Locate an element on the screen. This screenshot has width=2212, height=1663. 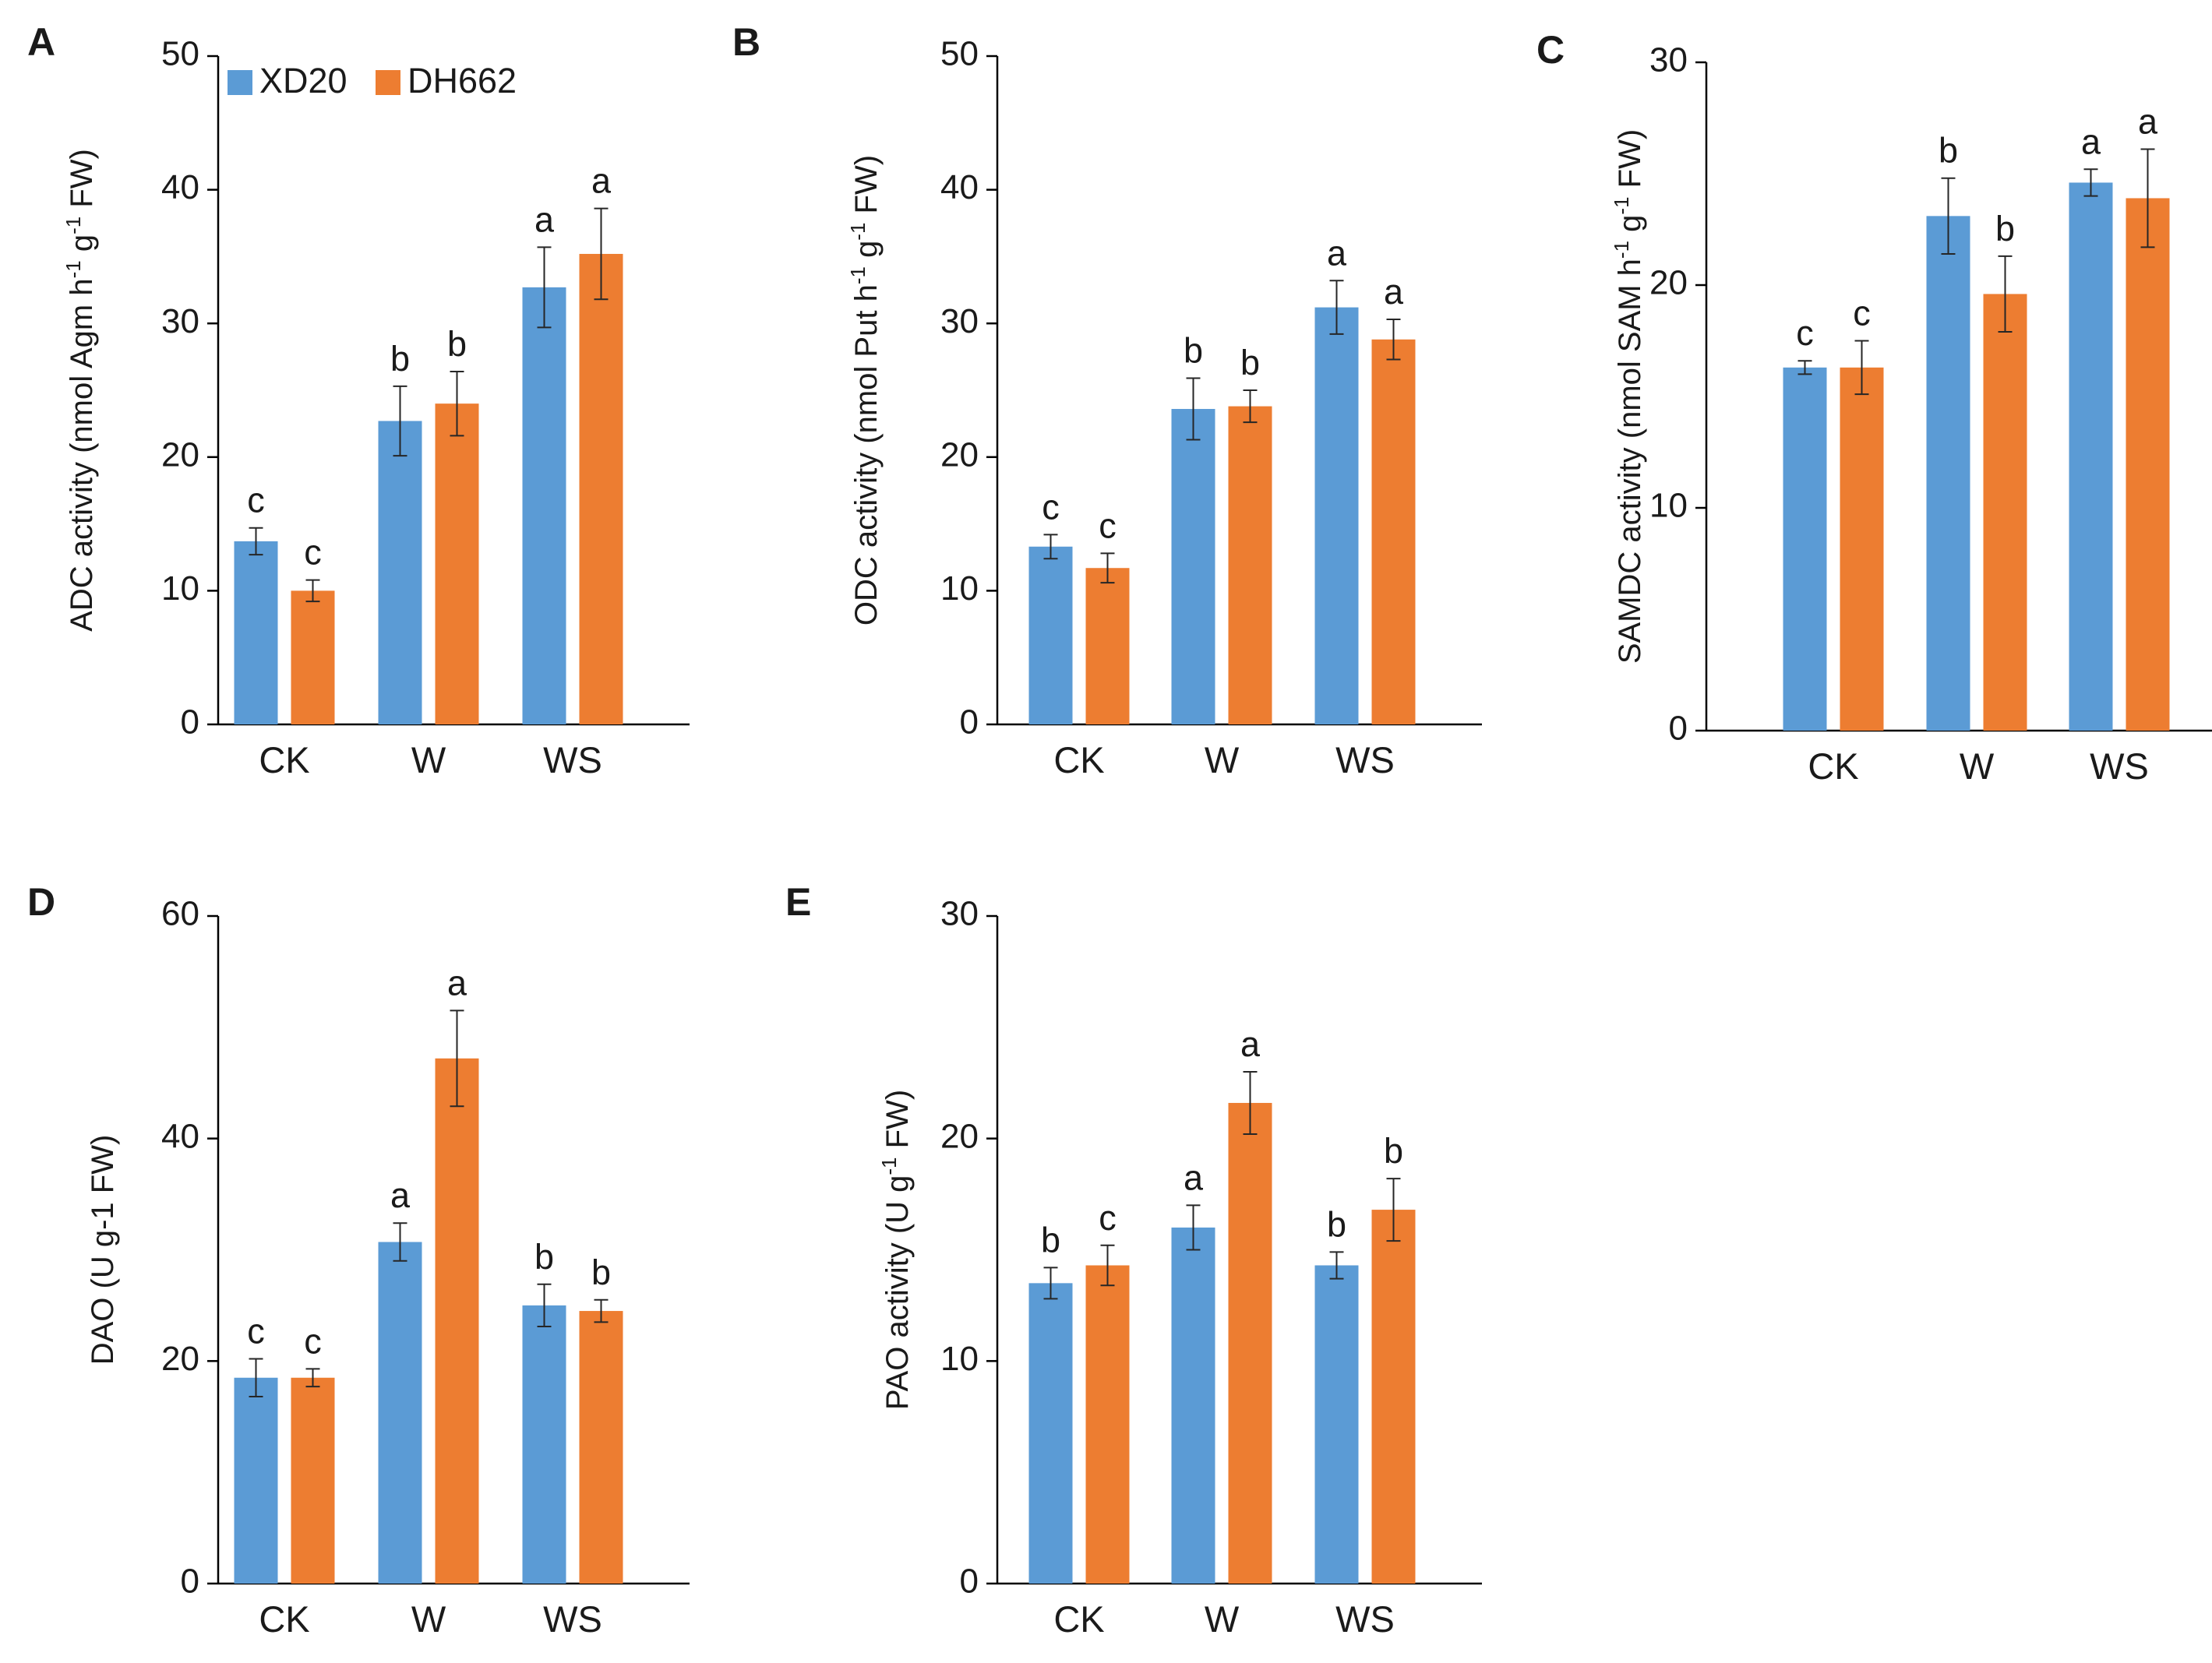
y-axis-title: ADC activity (nmol Agm h-1 g-1 FW) is located at coordinates (80, 391).